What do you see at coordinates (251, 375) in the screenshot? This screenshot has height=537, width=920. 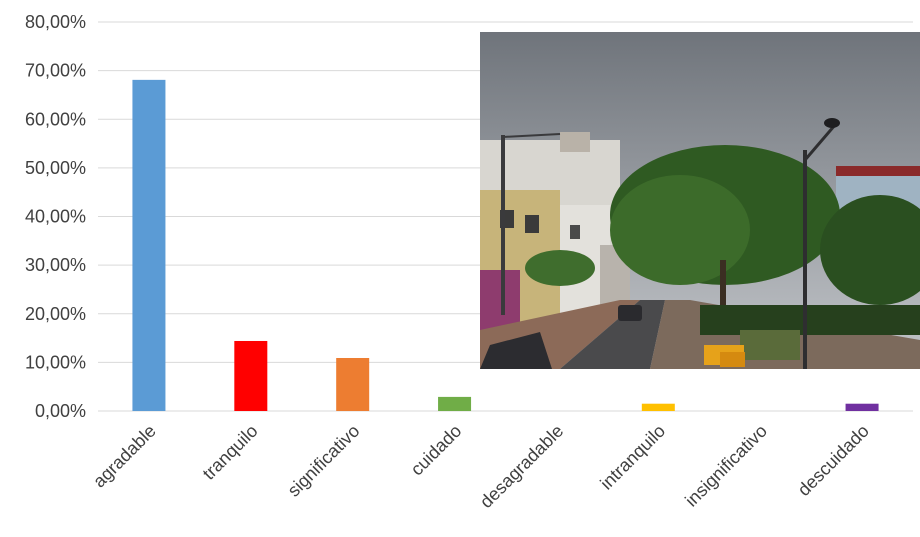 I see `bar-tranquilo` at bounding box center [251, 375].